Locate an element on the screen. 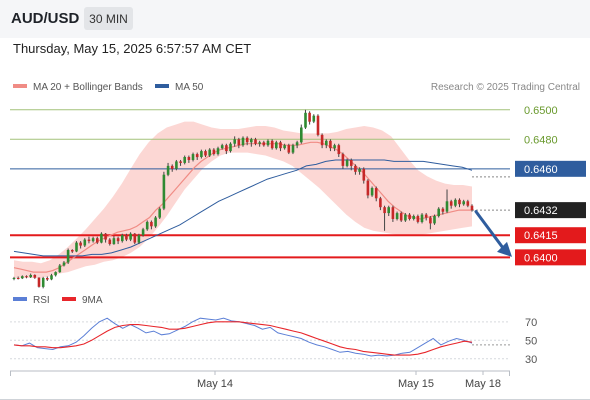 The width and height of the screenshot is (590, 400). level-label-0.6415: 0.6415 is located at coordinates (541, 236).